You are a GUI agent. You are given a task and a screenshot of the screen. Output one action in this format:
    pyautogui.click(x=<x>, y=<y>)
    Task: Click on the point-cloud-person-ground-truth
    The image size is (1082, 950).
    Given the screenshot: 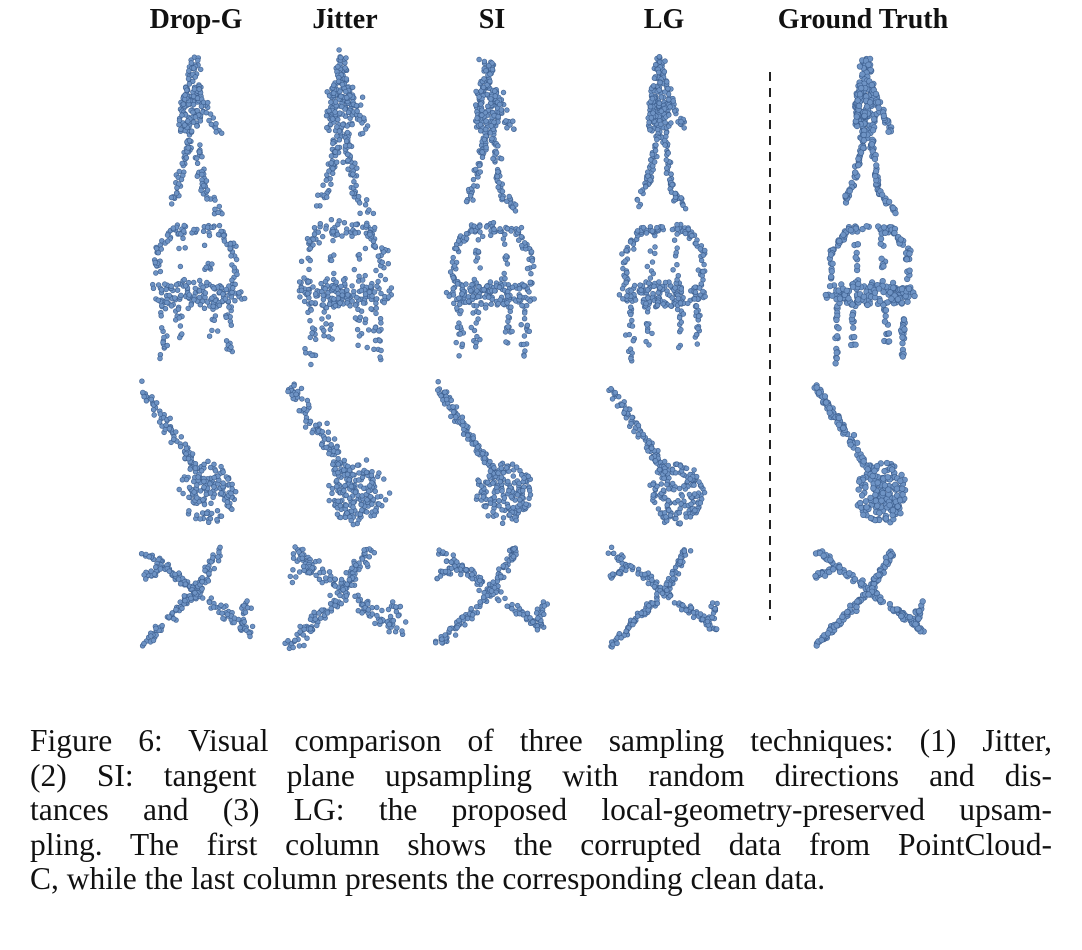 What is the action you would take?
    pyautogui.click(x=870, y=136)
    